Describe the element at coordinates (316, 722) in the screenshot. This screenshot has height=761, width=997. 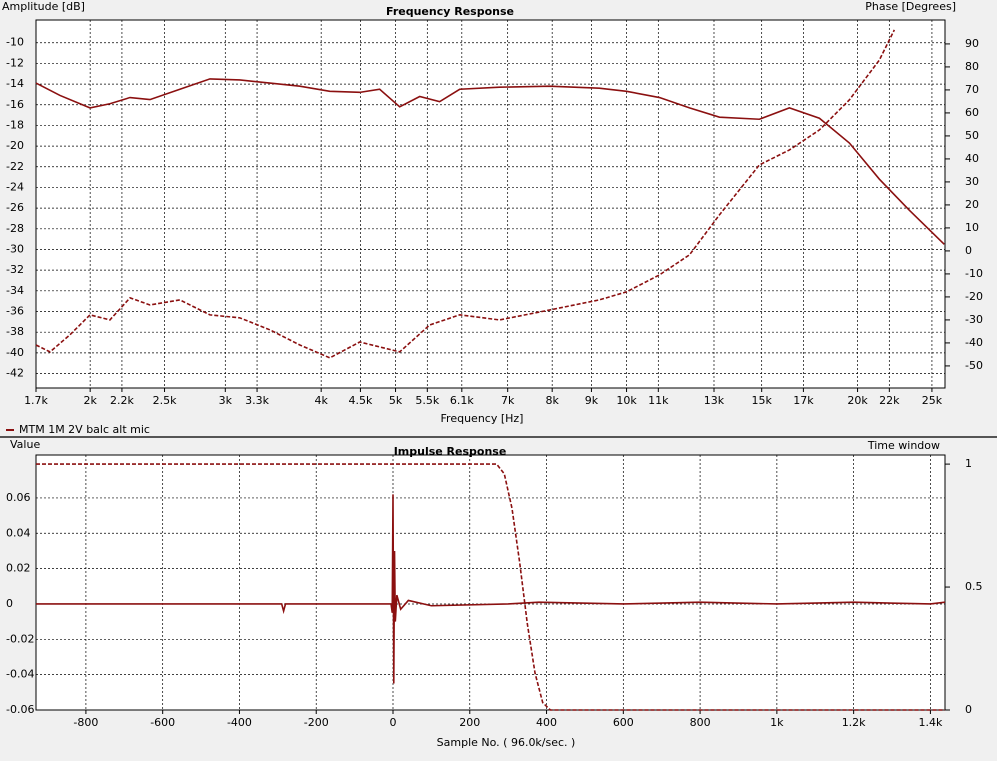
I see `x-tick-label: -200` at that location.